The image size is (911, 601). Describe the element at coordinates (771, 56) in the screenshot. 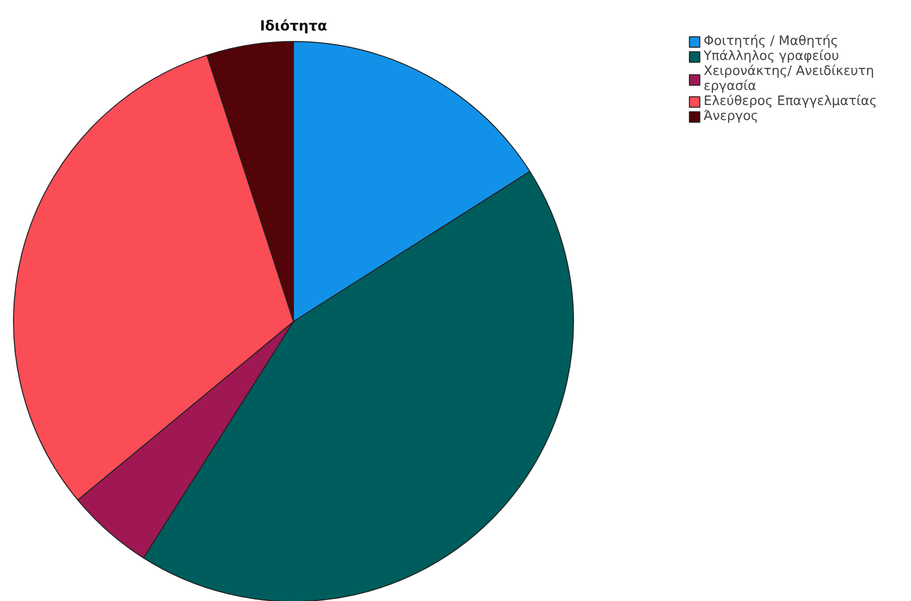

I see `legend-label: Υπάλληλος γραφείου` at that location.